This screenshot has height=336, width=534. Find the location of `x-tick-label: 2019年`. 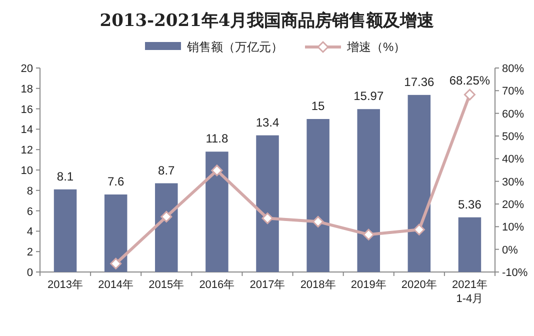

x-tick-label: 2019年 is located at coordinates (368, 285).